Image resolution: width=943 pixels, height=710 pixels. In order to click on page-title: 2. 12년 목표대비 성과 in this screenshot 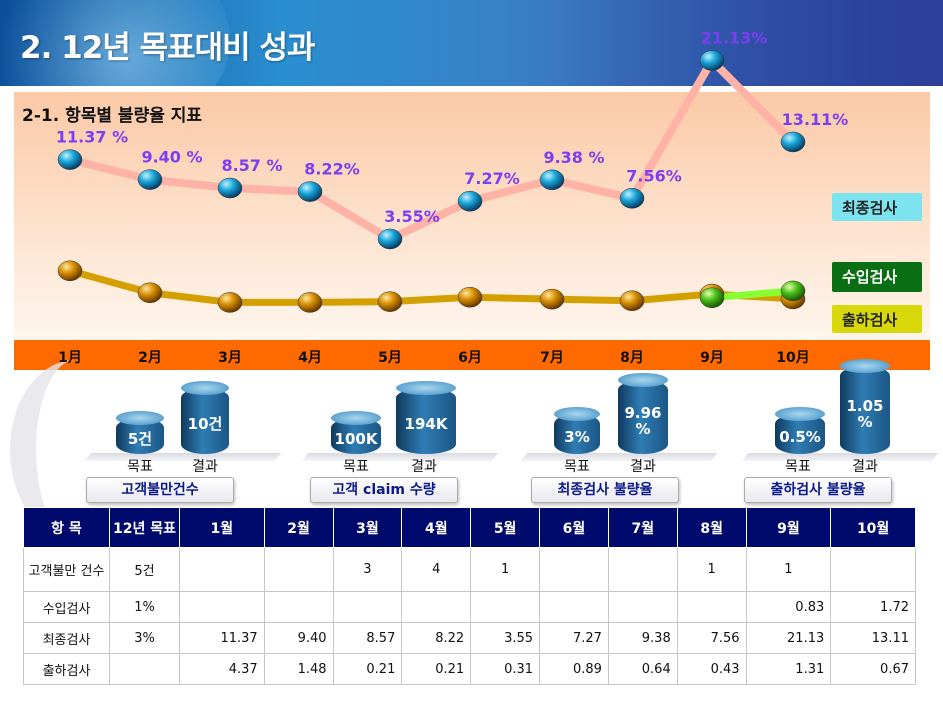, I will do `click(168, 48)`.